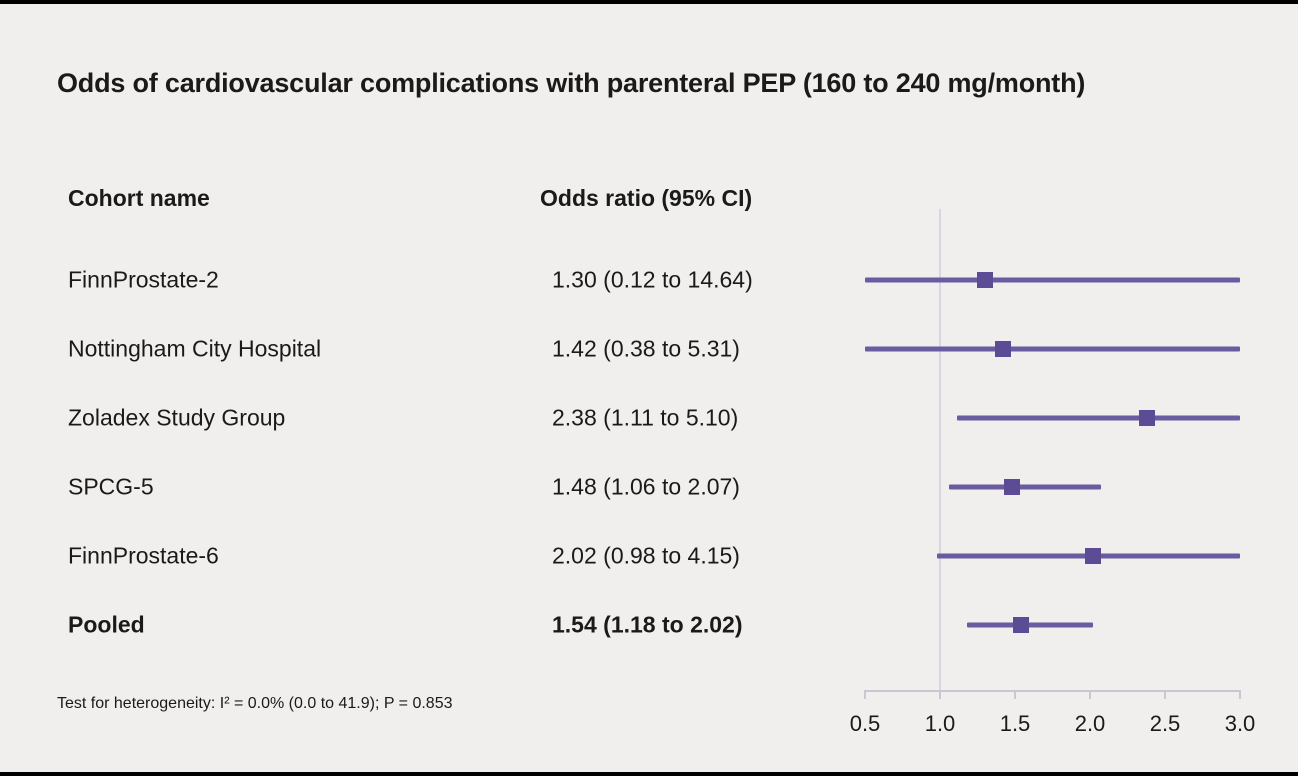 The height and width of the screenshot is (776, 1298). What do you see at coordinates (940, 723) in the screenshot?
I see `x-axis-tick-label: 1.0` at bounding box center [940, 723].